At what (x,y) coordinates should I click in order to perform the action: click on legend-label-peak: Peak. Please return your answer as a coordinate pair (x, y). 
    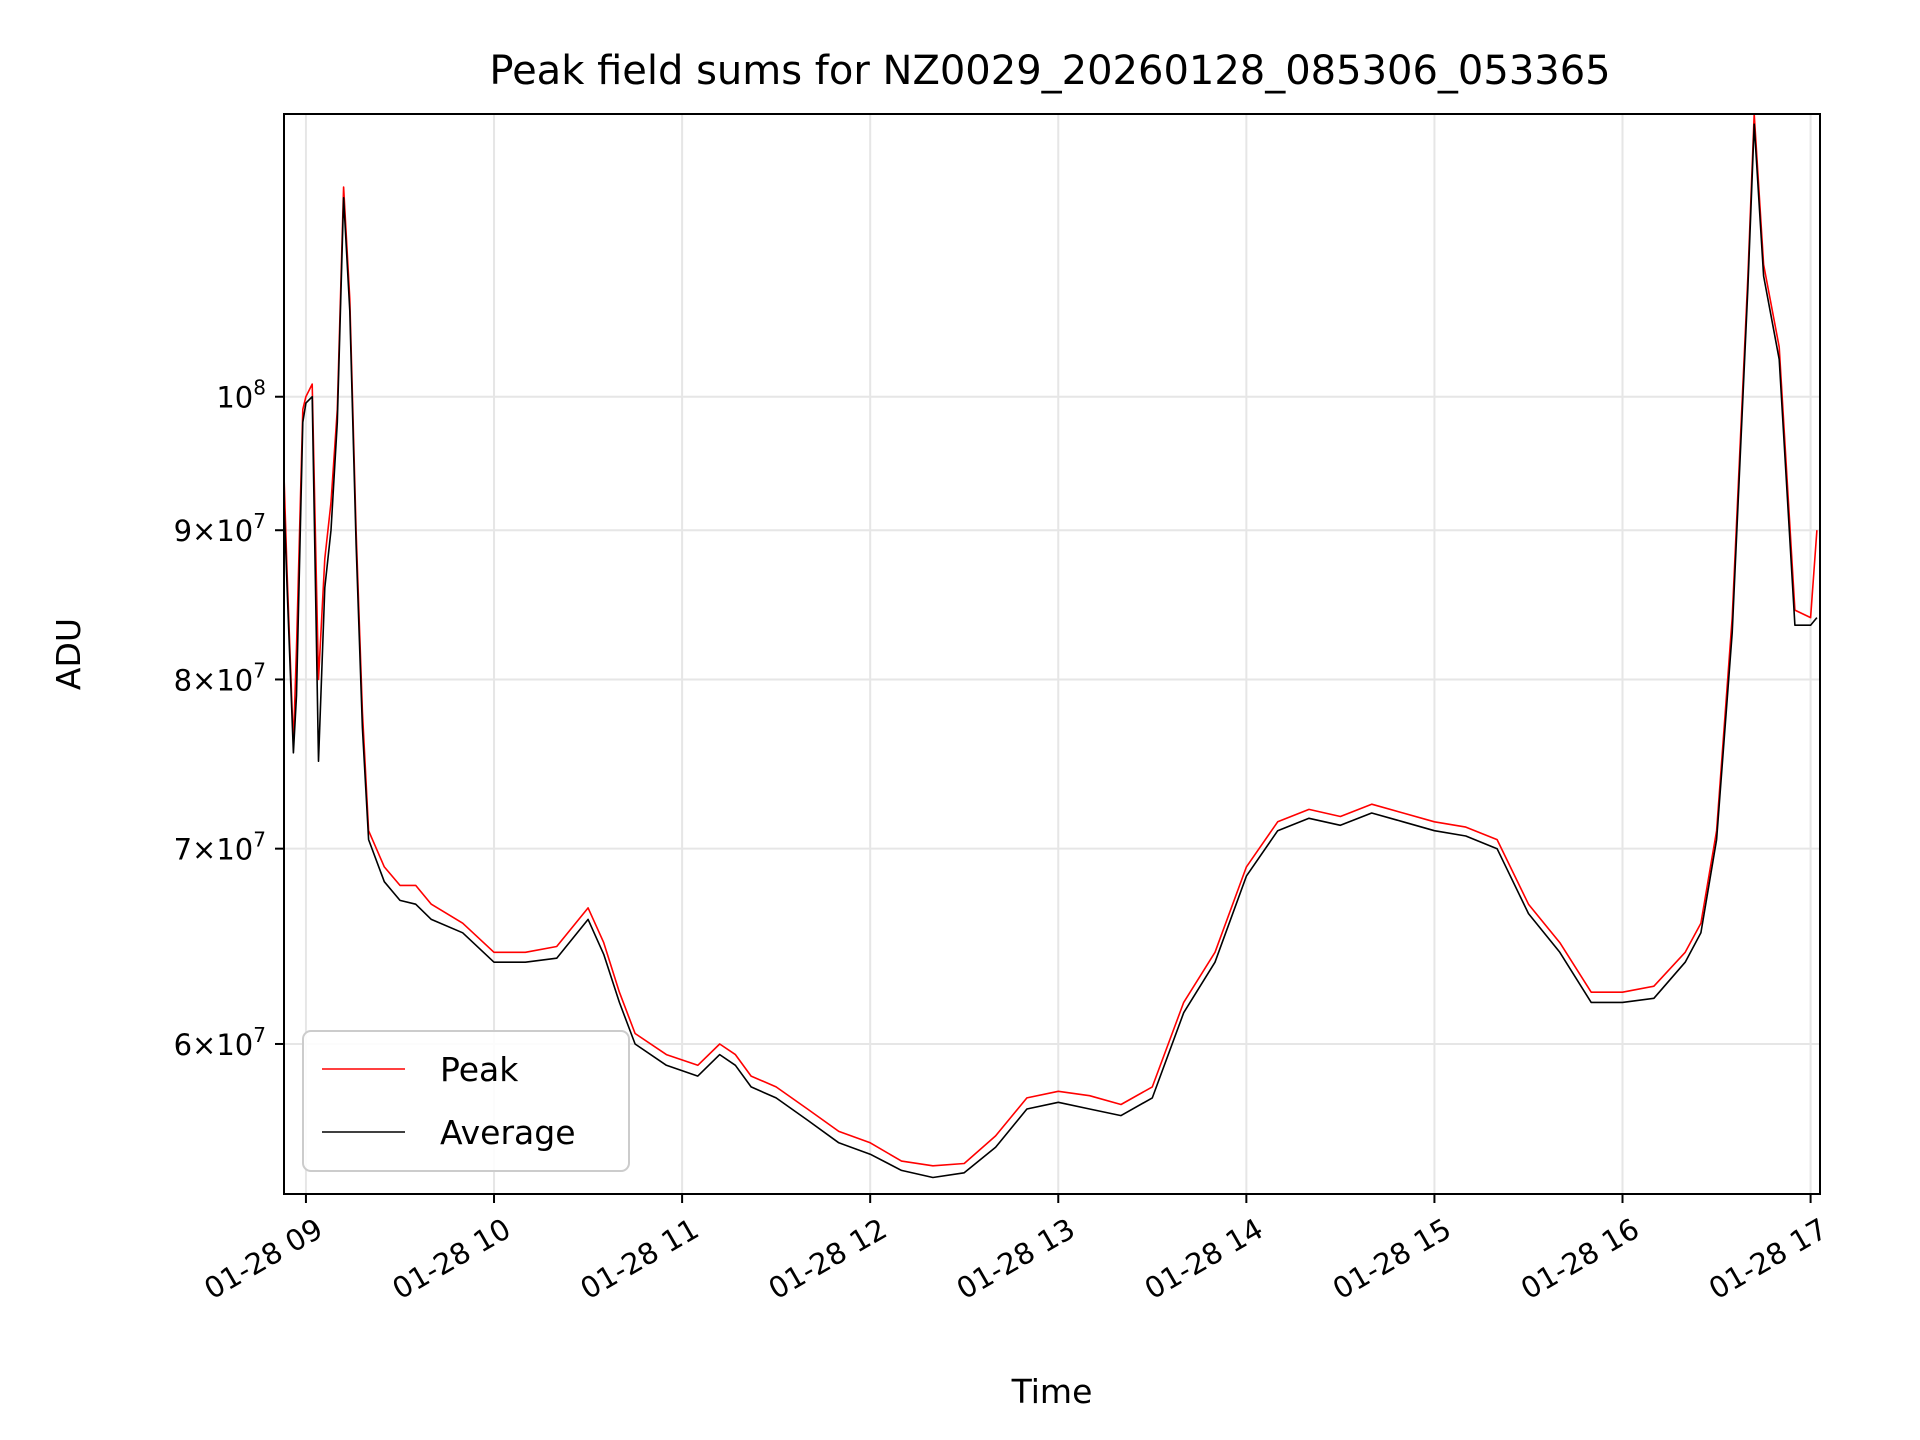
    Looking at the image, I should click on (479, 1069).